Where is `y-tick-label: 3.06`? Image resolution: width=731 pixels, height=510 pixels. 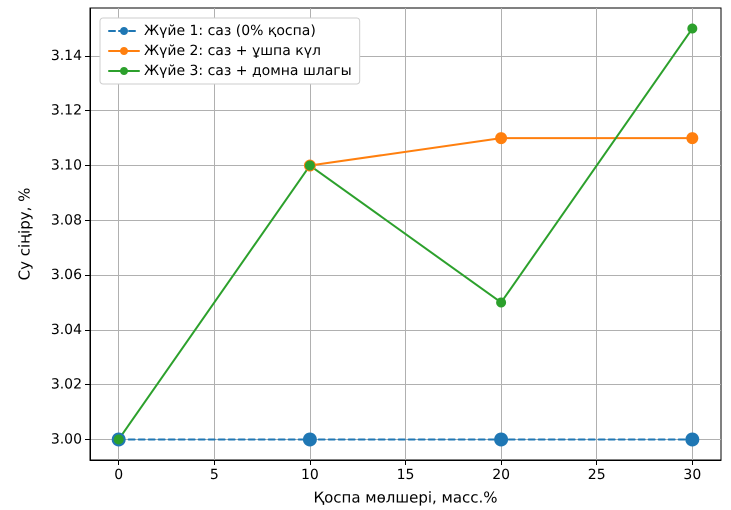 y-tick-label: 3.06 is located at coordinates (66, 275).